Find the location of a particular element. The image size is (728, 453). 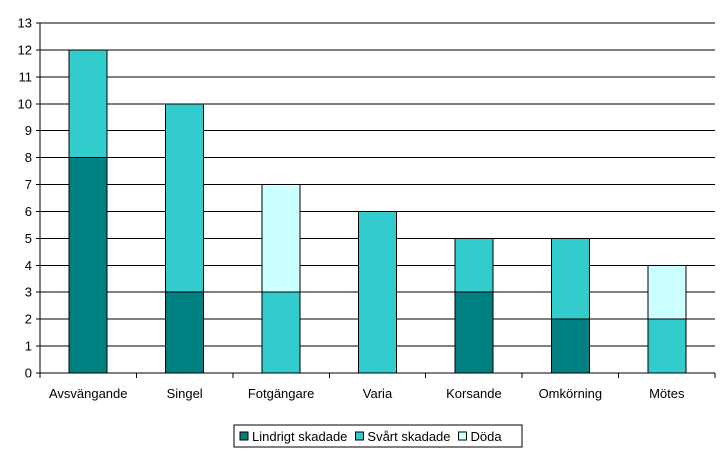

legend-box is located at coordinates (378, 436).